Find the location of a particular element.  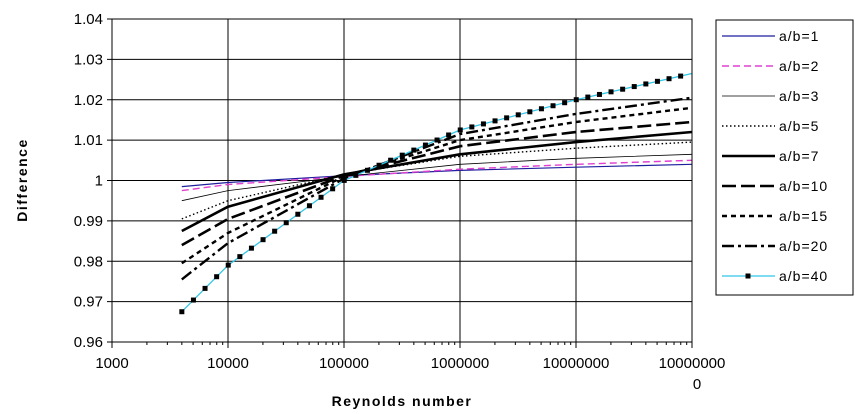

y-tick-label: 1 is located at coordinates (99, 181).